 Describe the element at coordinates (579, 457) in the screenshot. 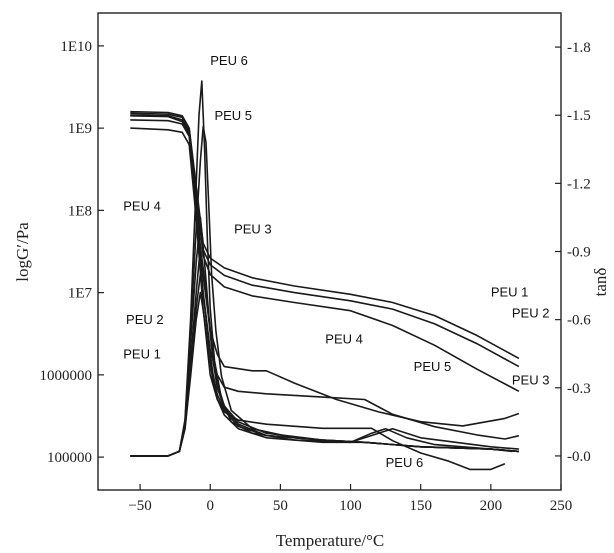

I see `right-tick-label: -0.0` at that location.